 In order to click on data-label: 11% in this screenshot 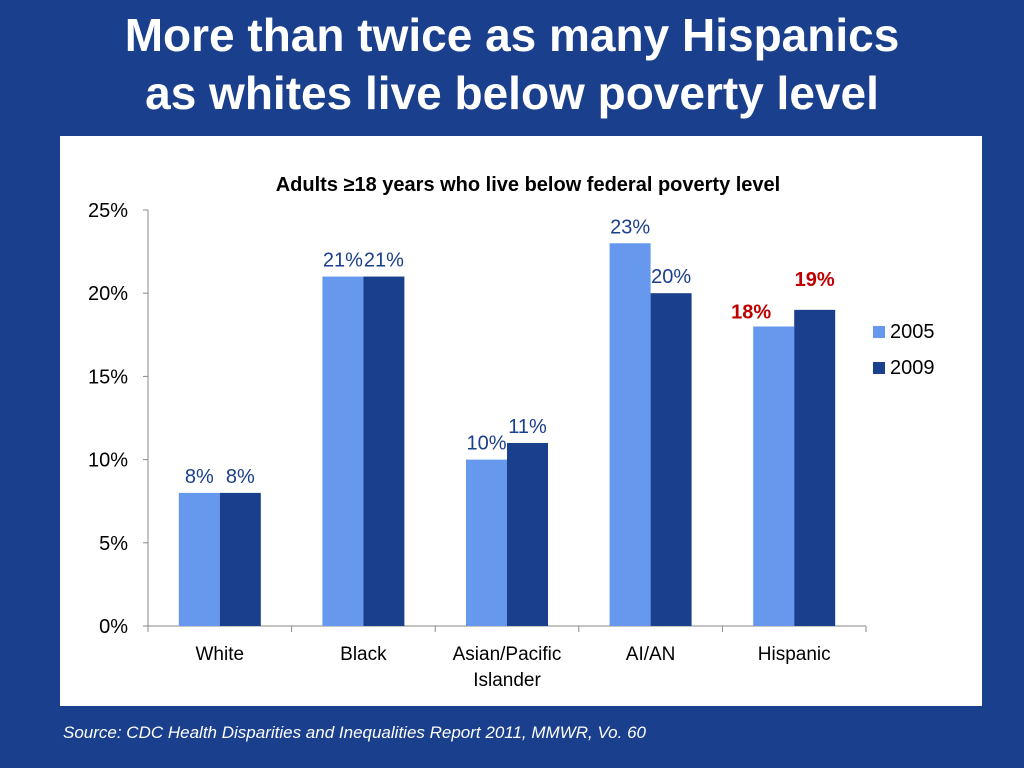, I will do `click(527, 427)`.